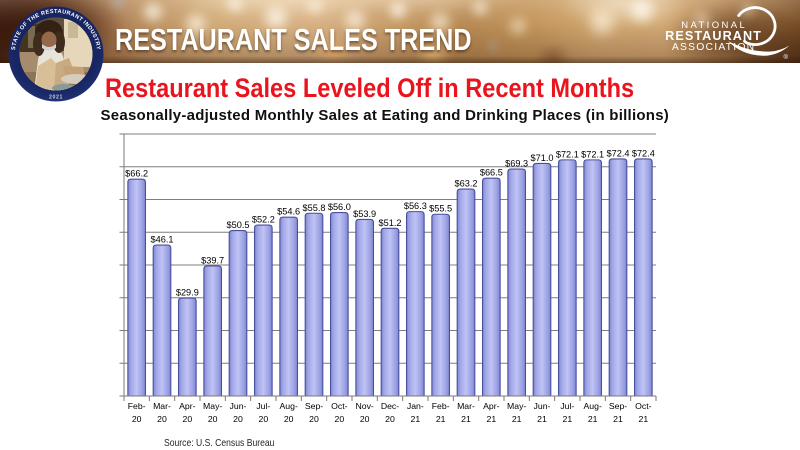 The height and width of the screenshot is (450, 800). What do you see at coordinates (390, 406) in the screenshot?
I see `svg-text: Dec-` at bounding box center [390, 406].